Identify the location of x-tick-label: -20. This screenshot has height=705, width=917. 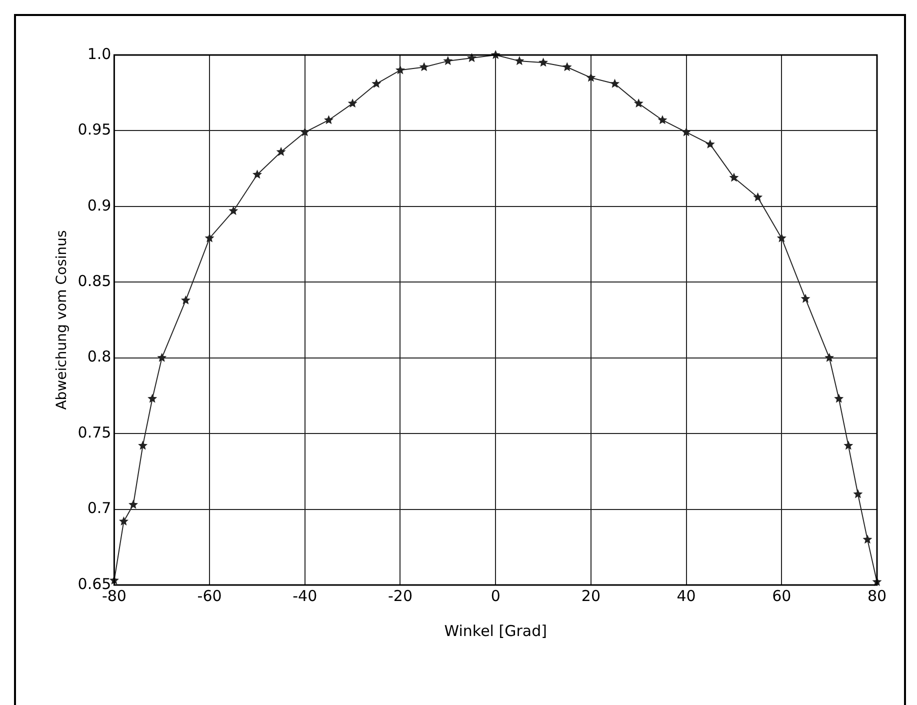
(400, 595).